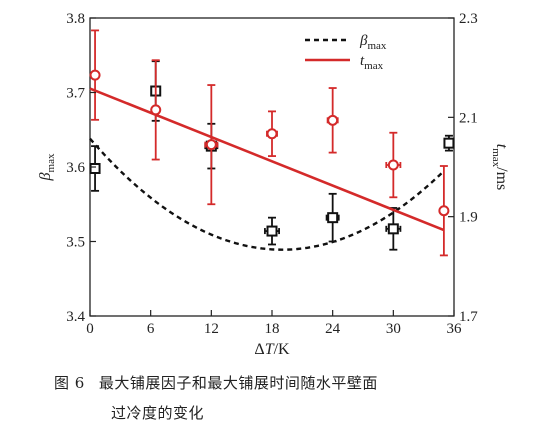 The height and width of the screenshot is (444, 546). What do you see at coordinates (238, 383) in the screenshot?
I see `caption-line-1: 最大铺展因子和最大铺展时间随水平壁面` at bounding box center [238, 383].